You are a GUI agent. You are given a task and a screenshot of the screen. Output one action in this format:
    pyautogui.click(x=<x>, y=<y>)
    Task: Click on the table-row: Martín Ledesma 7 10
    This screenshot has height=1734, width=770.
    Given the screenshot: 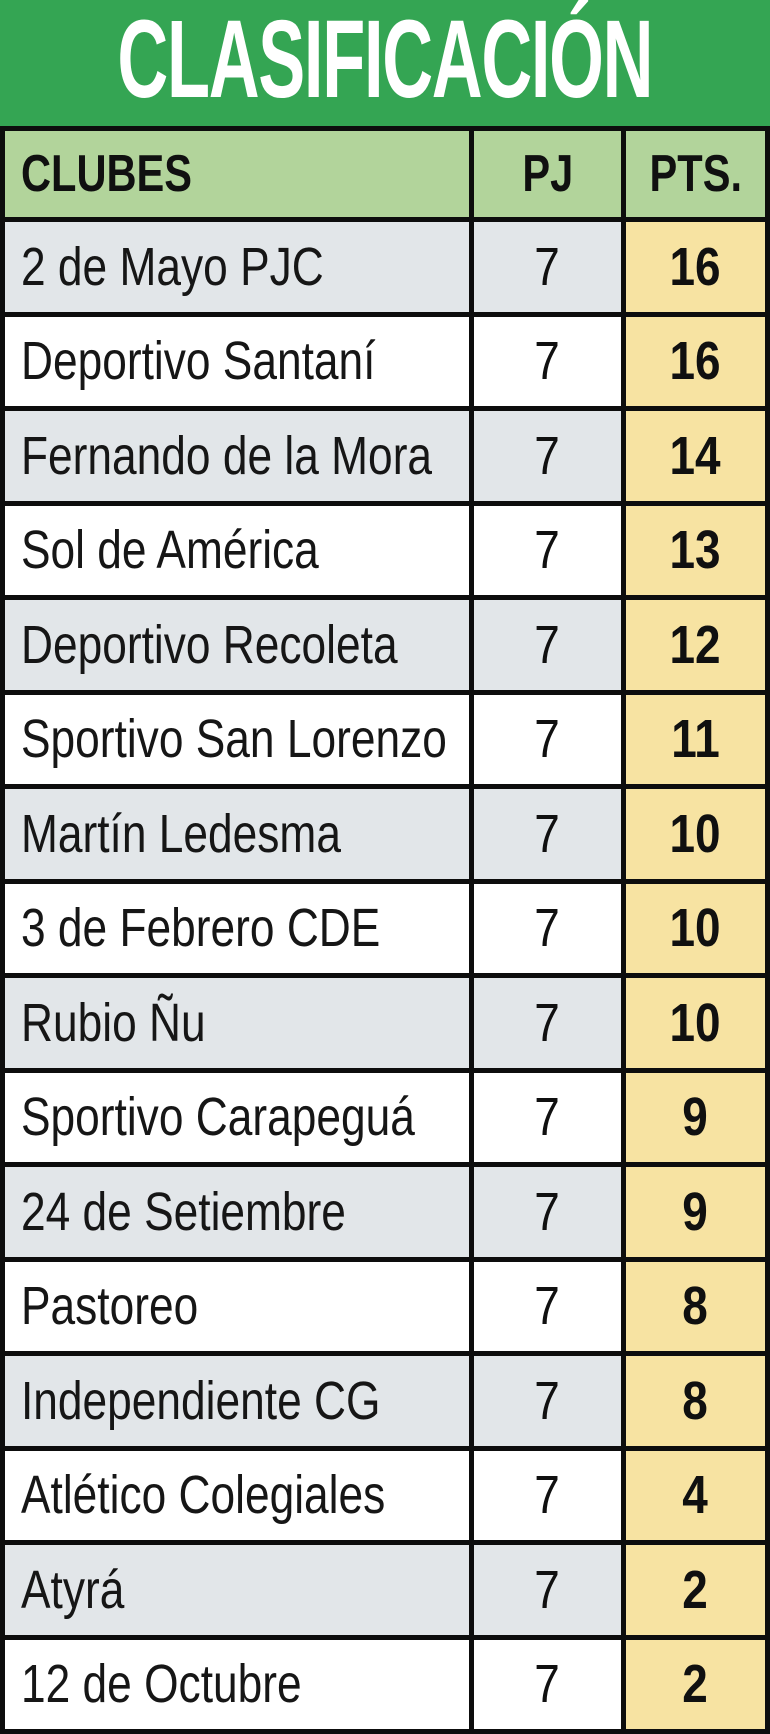 What is the action you would take?
    pyautogui.click(x=385, y=834)
    